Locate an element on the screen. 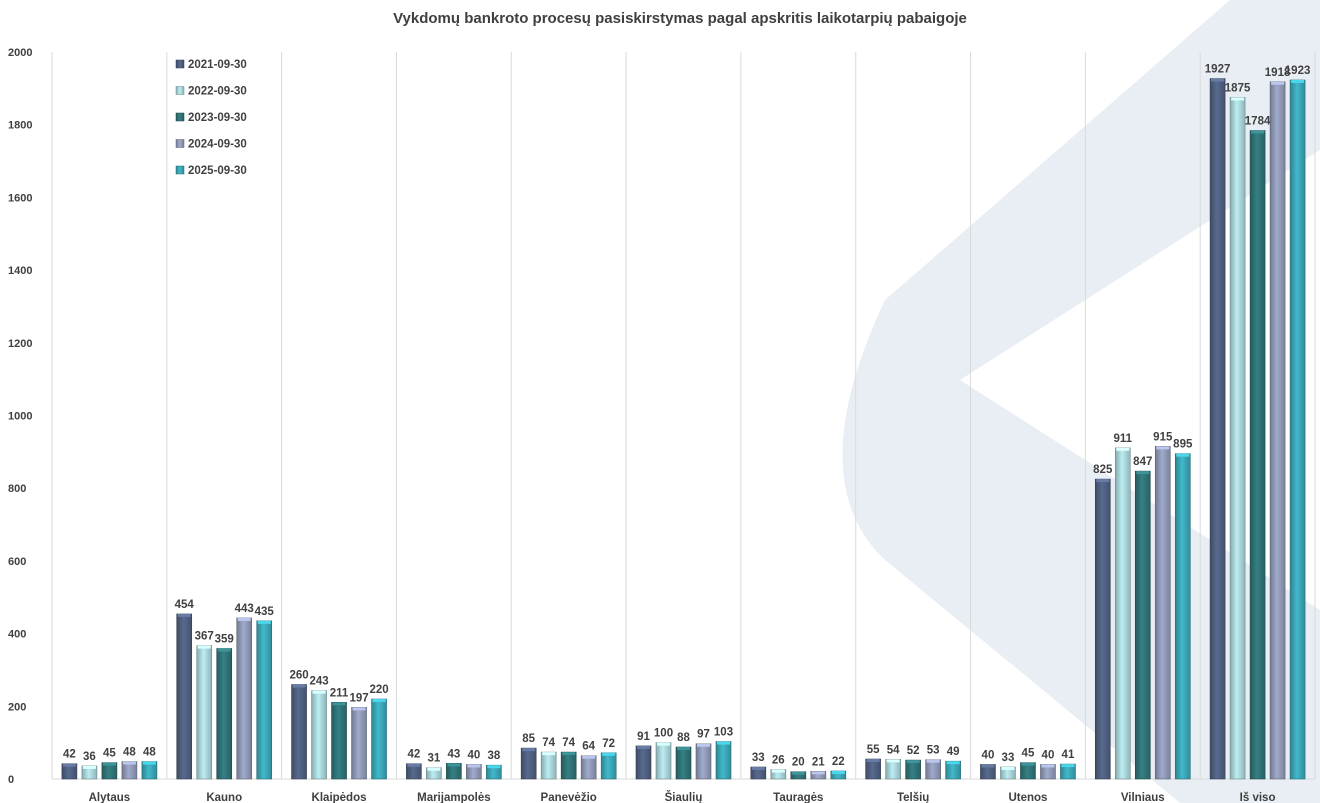 This screenshot has height=803, width=1320. data-label: 52 is located at coordinates (913, 751).